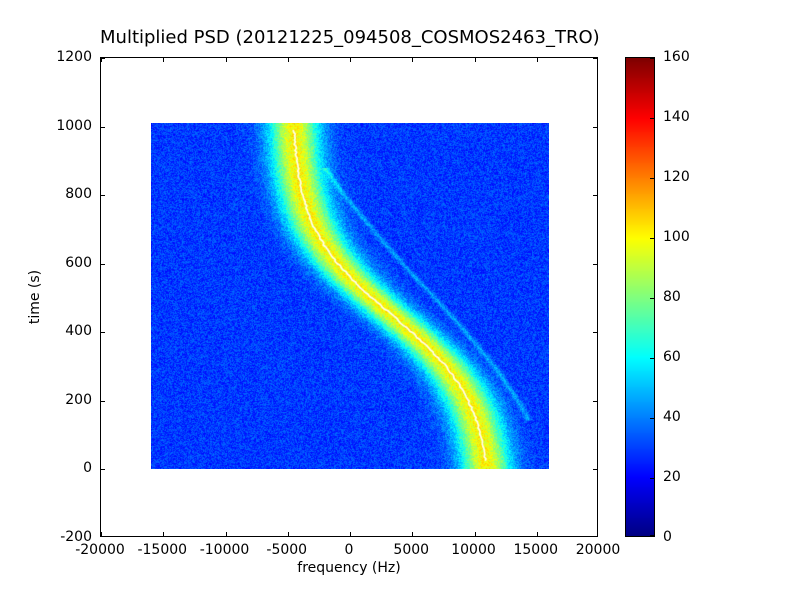 The height and width of the screenshot is (600, 800). What do you see at coordinates (672, 477) in the screenshot?
I see `colorbar-tick-label: 20` at bounding box center [672, 477].